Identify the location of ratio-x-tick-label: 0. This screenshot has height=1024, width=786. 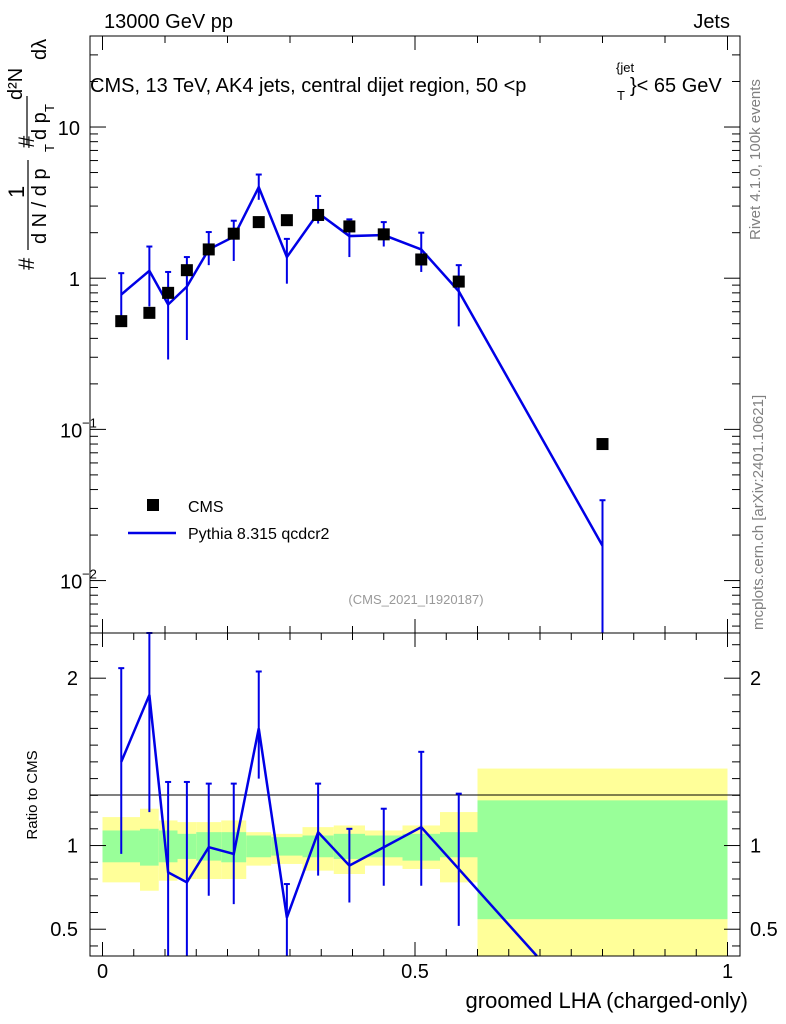
(102, 972).